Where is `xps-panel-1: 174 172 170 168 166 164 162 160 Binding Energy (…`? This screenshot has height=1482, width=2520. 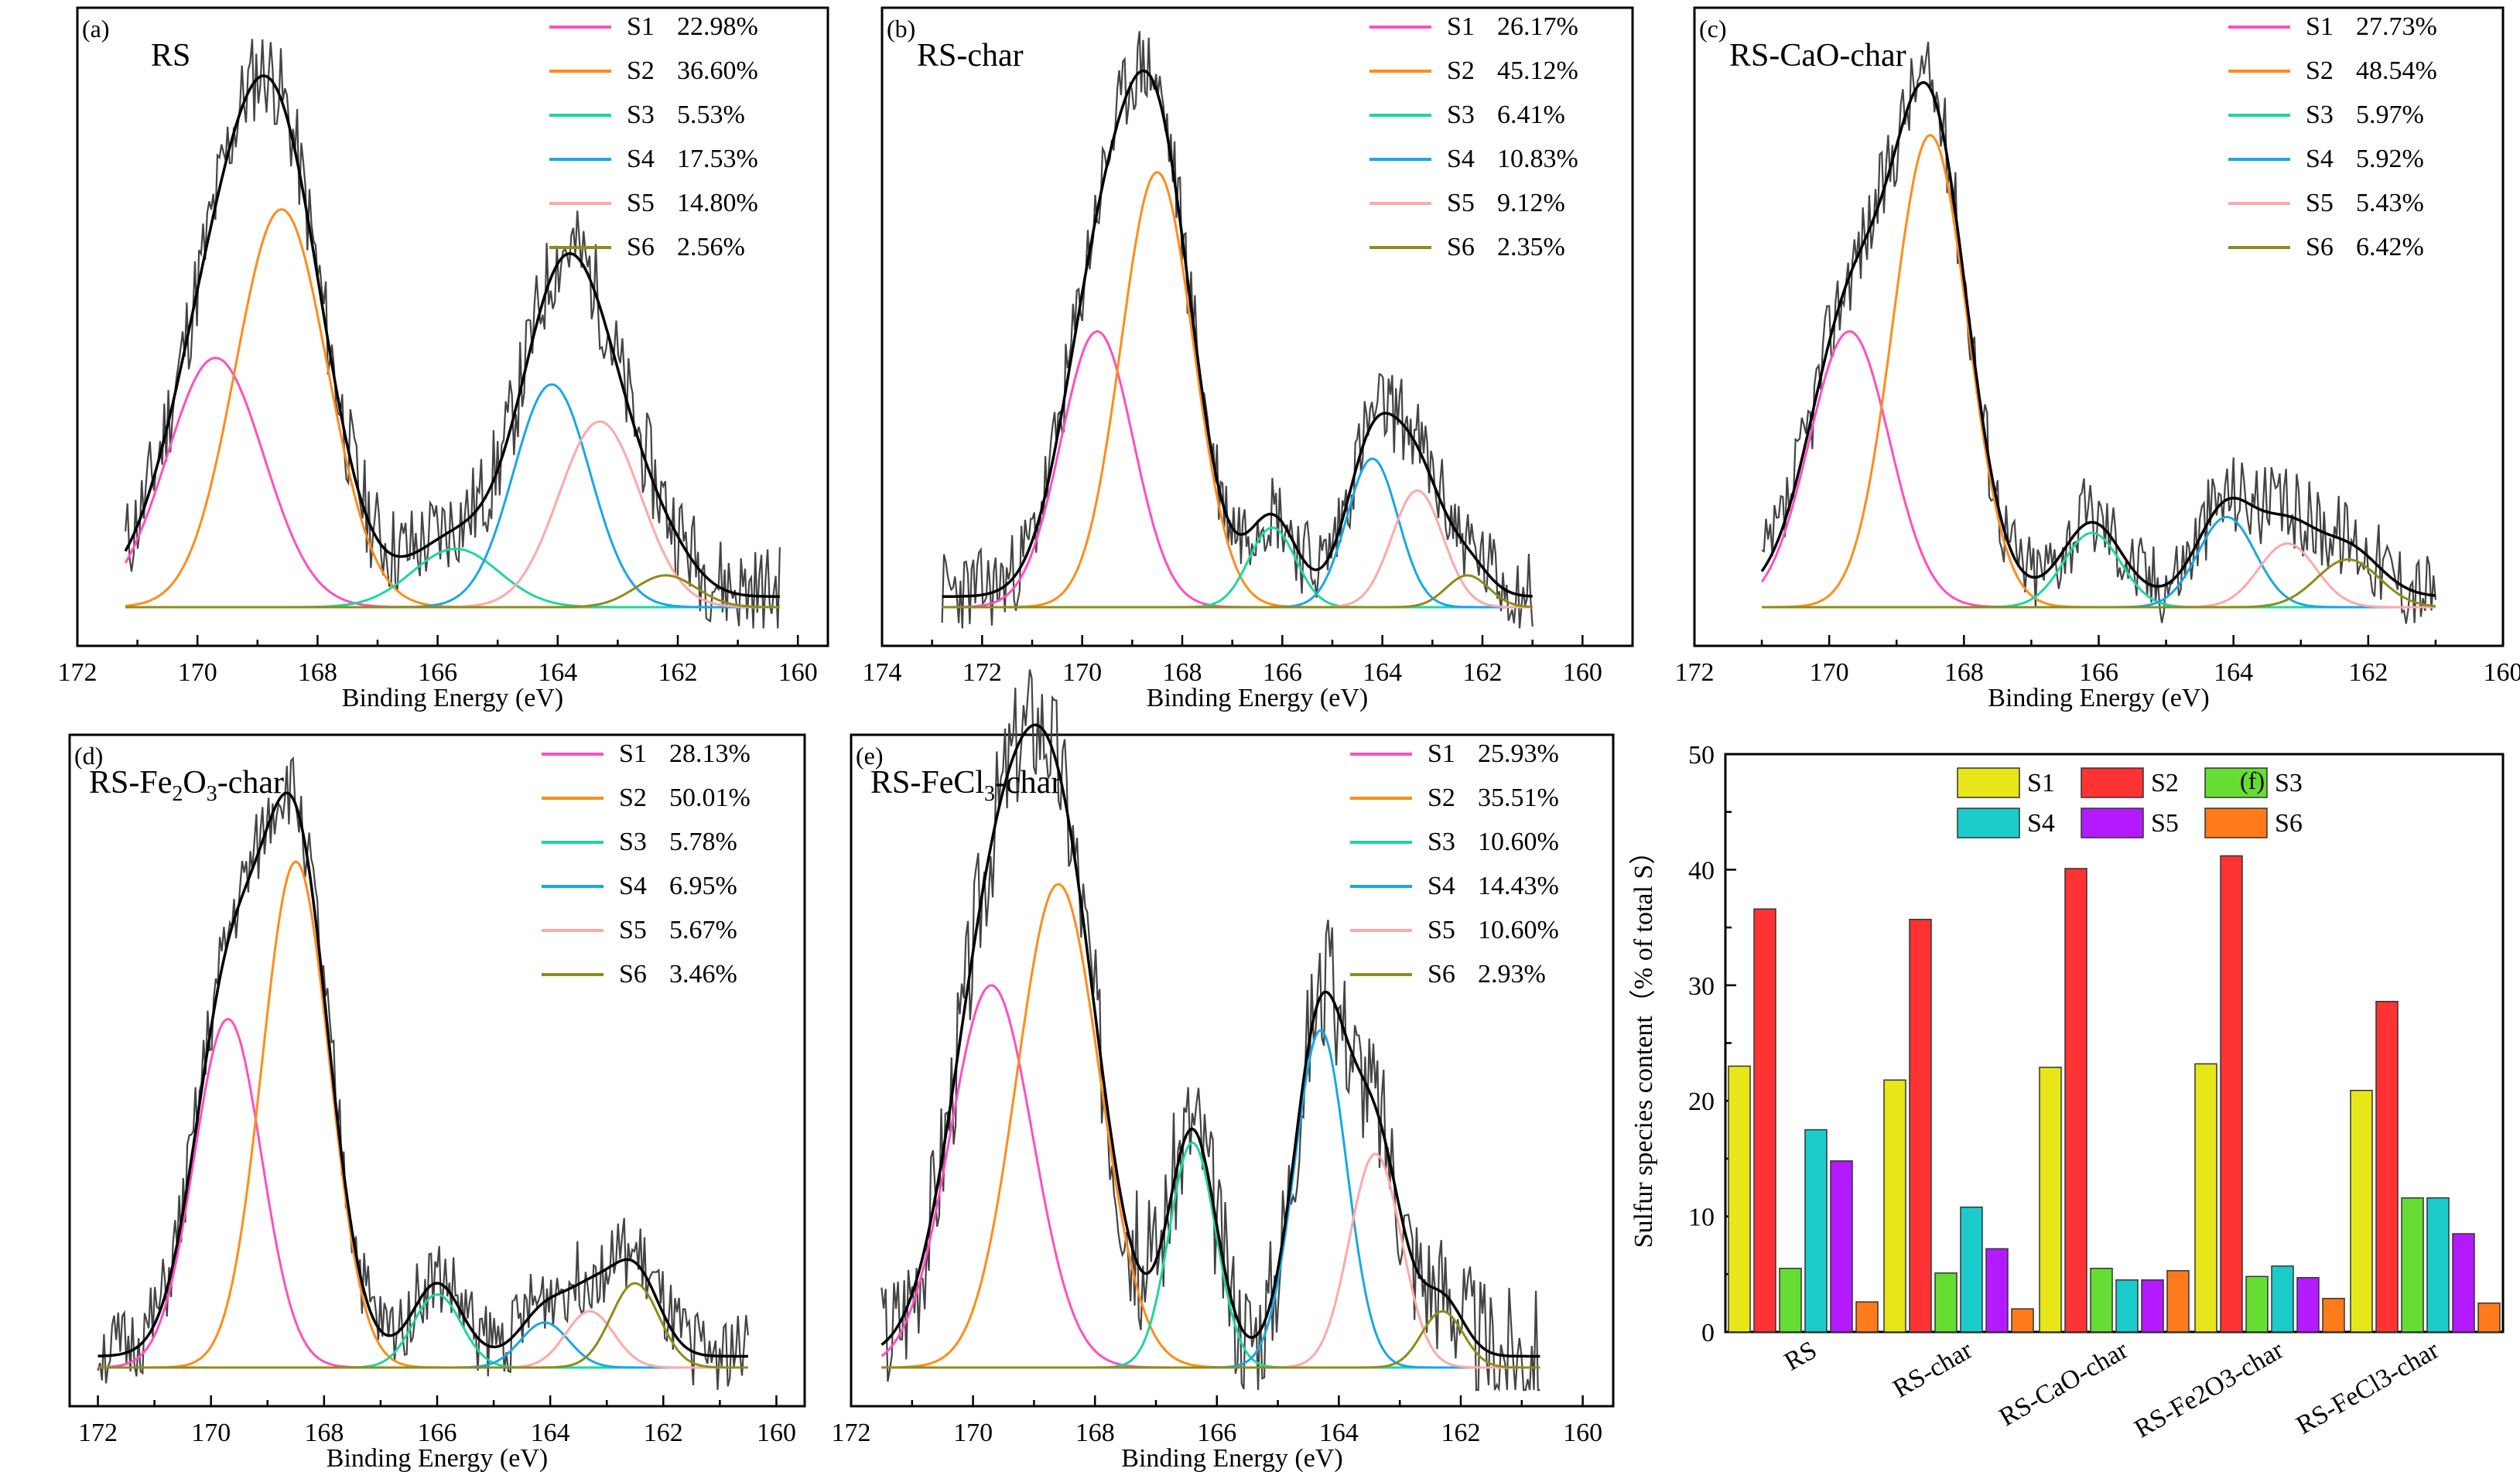
xps-panel-1: 174 172 170 168 166 164 162 160 Binding Energy (… is located at coordinates (1248, 359).